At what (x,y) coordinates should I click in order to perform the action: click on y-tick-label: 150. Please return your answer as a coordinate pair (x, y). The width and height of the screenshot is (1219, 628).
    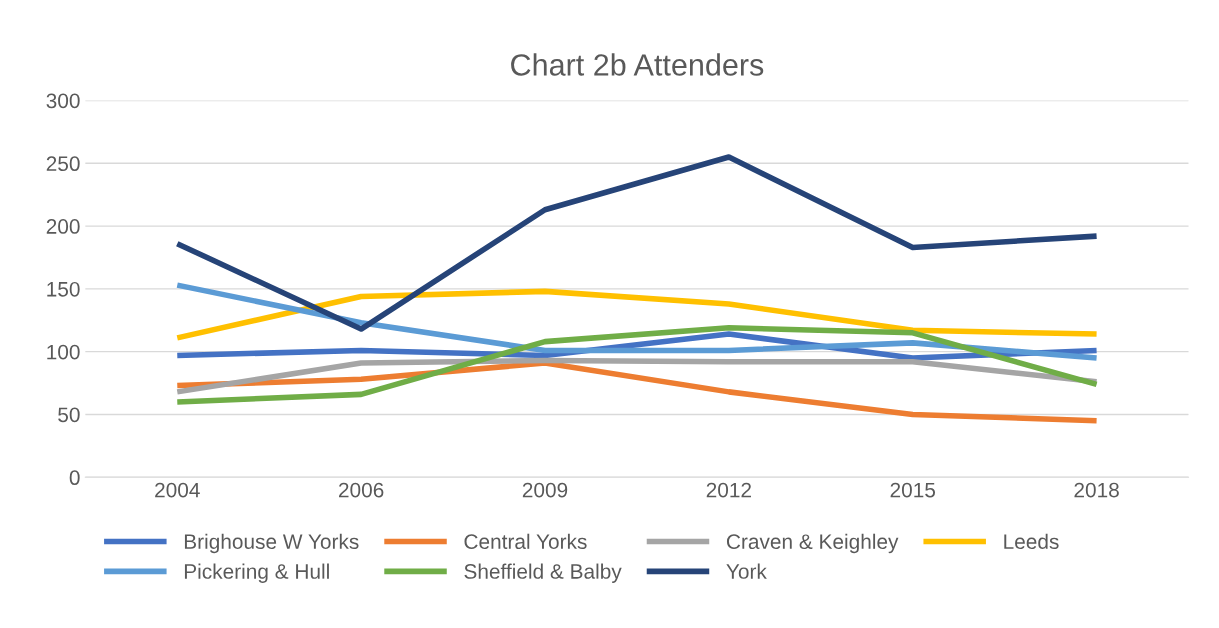
    Looking at the image, I should click on (63, 289).